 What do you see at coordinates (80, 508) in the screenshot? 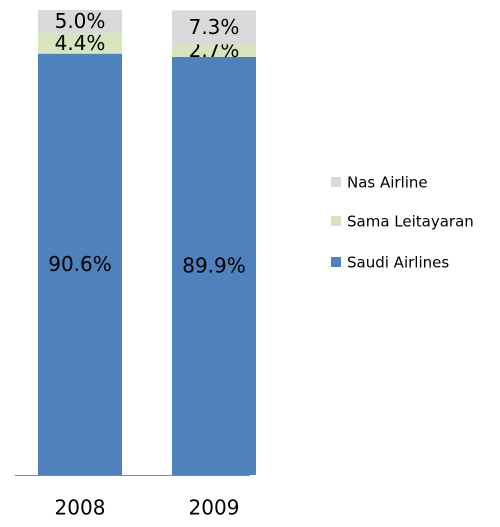
I see `x-tick-label: 2008` at bounding box center [80, 508].